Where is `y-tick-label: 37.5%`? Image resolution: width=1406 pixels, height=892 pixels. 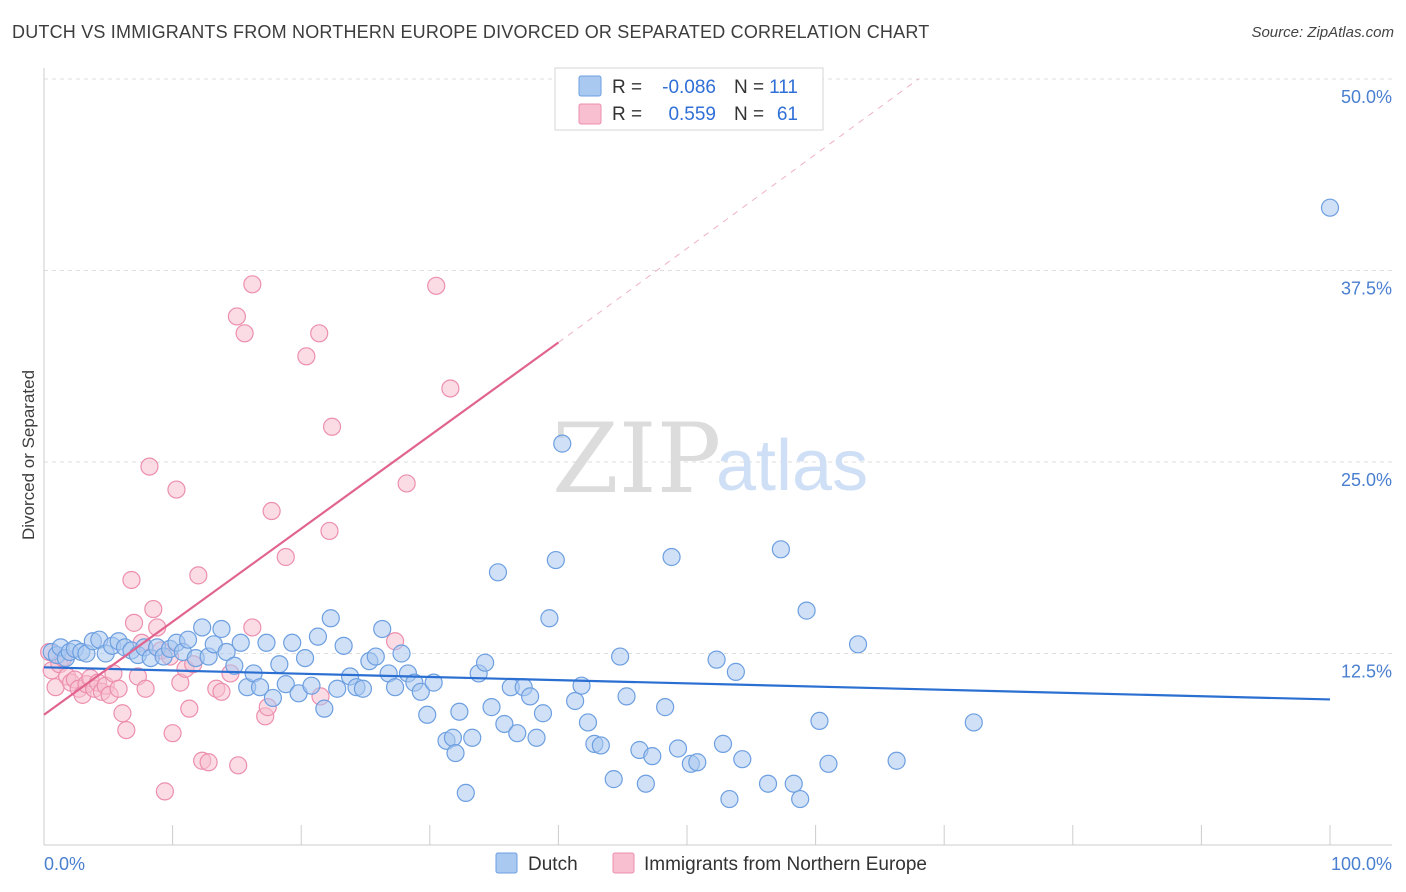 y-tick-label: 37.5% is located at coordinates (1366, 289).